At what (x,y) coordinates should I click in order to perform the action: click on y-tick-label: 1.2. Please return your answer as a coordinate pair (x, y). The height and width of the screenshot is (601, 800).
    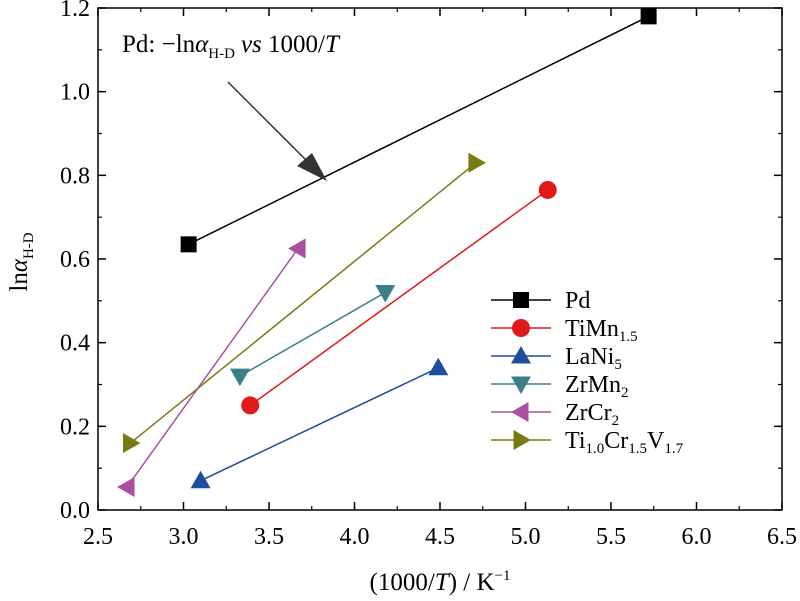
    Looking at the image, I should click on (75, 11).